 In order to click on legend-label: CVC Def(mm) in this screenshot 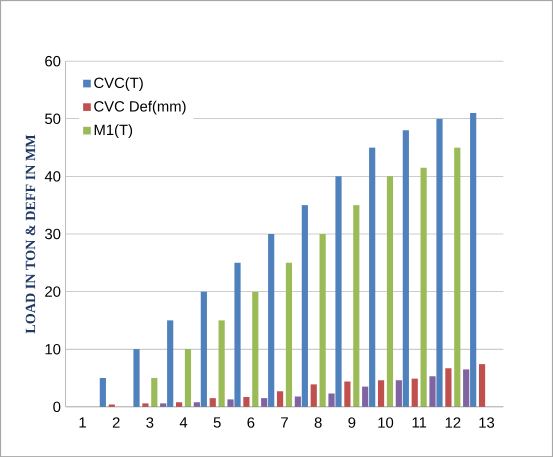, I will do `click(140, 107)`.